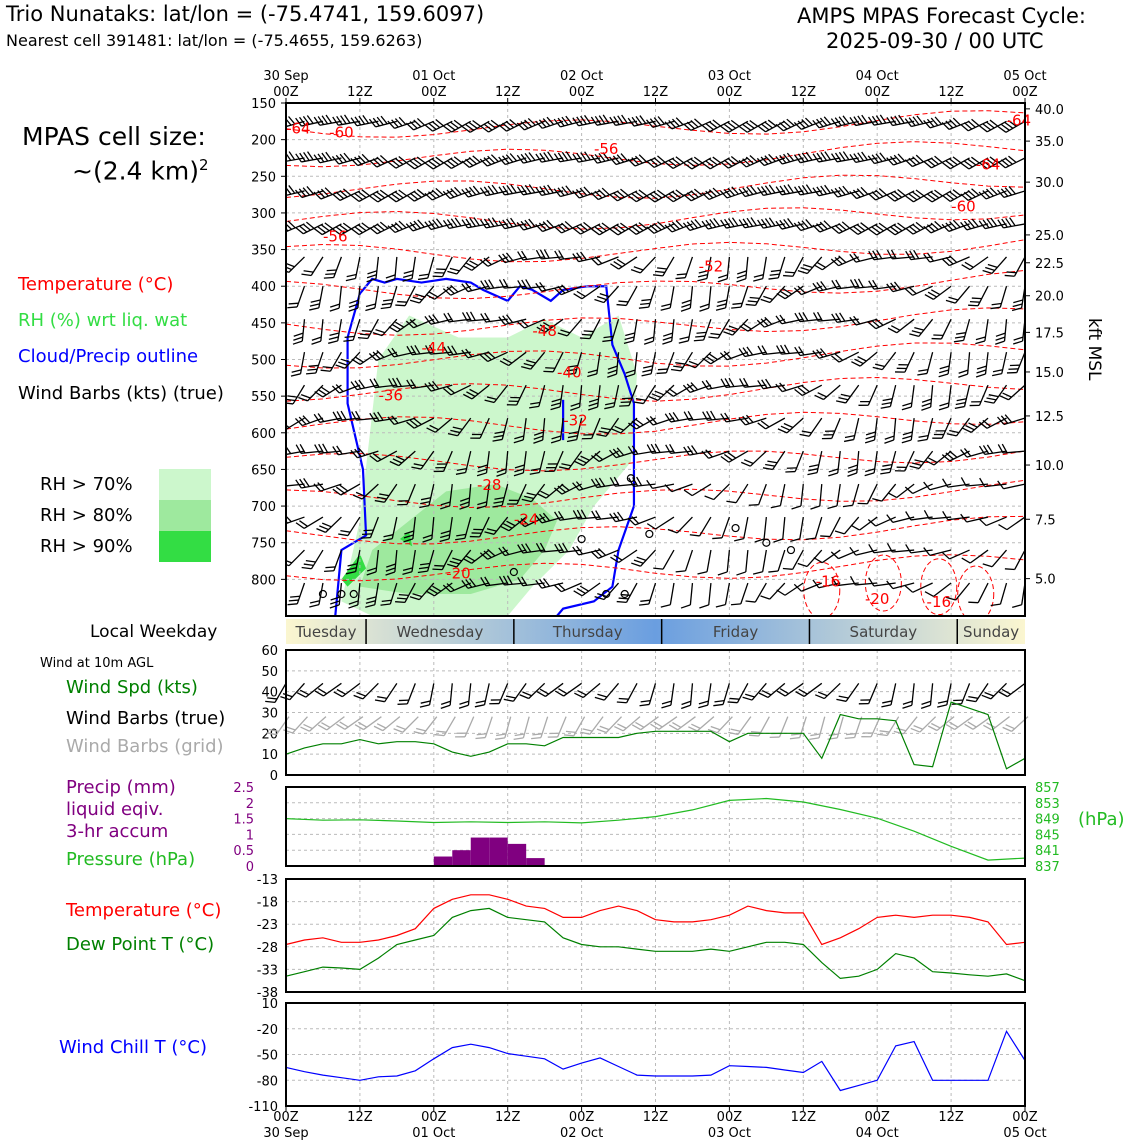 This screenshot has width=1140, height=1140. Describe the element at coordinates (263, 507) in the screenshot. I see `pressure-tick-label: 700` at that location.